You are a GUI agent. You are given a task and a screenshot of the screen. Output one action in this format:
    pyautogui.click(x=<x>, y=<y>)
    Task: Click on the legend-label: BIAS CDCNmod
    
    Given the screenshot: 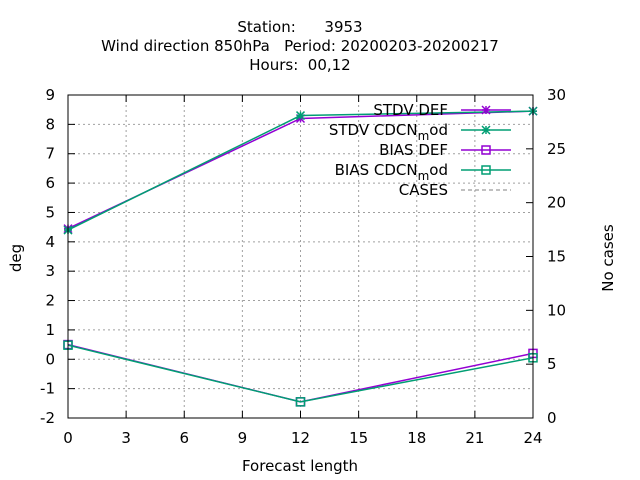 What is the action you would take?
    pyautogui.click(x=391, y=172)
    